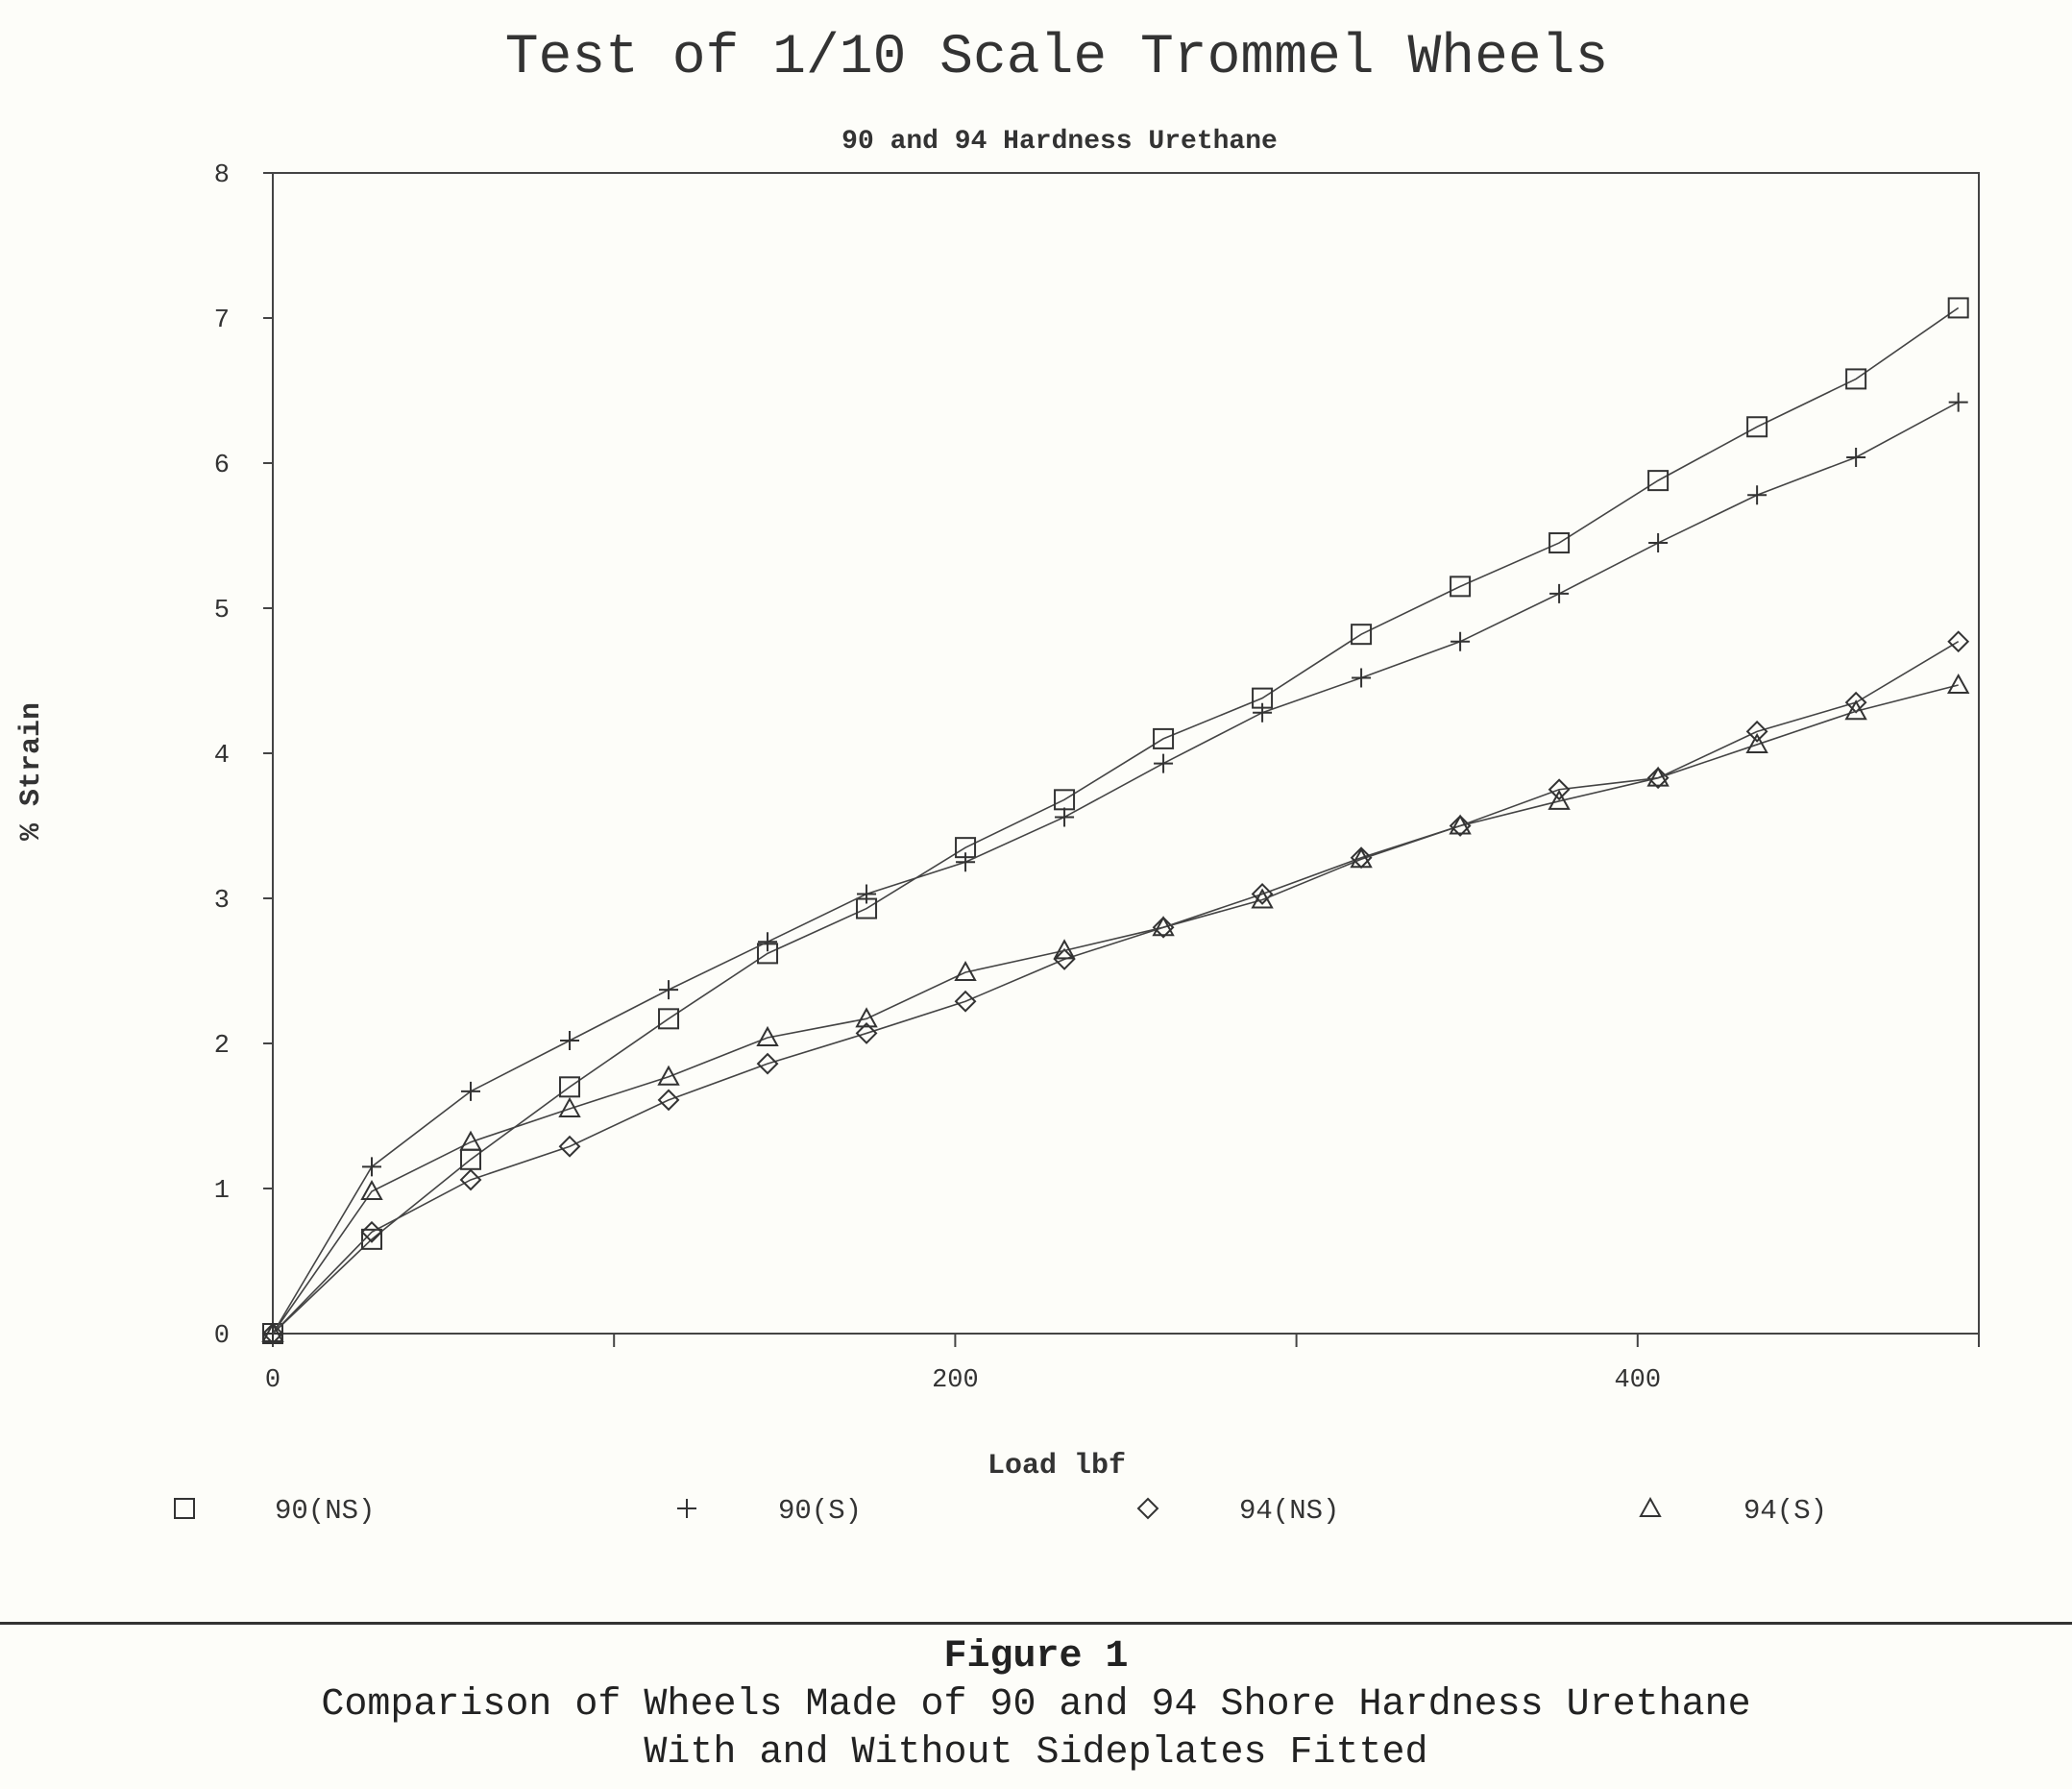 This screenshot has width=2072, height=1789. I want to click on y-axis-label: % Strain, so click(31, 771).